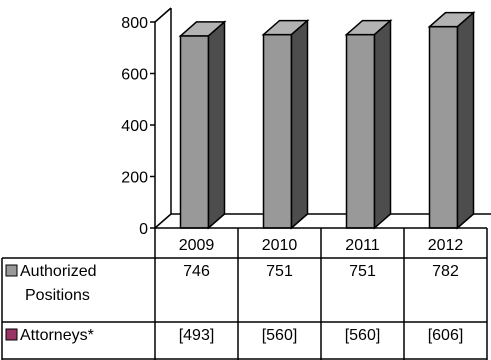 The width and height of the screenshot is (491, 360). I want to click on floor-left-edge, so click(163, 221).